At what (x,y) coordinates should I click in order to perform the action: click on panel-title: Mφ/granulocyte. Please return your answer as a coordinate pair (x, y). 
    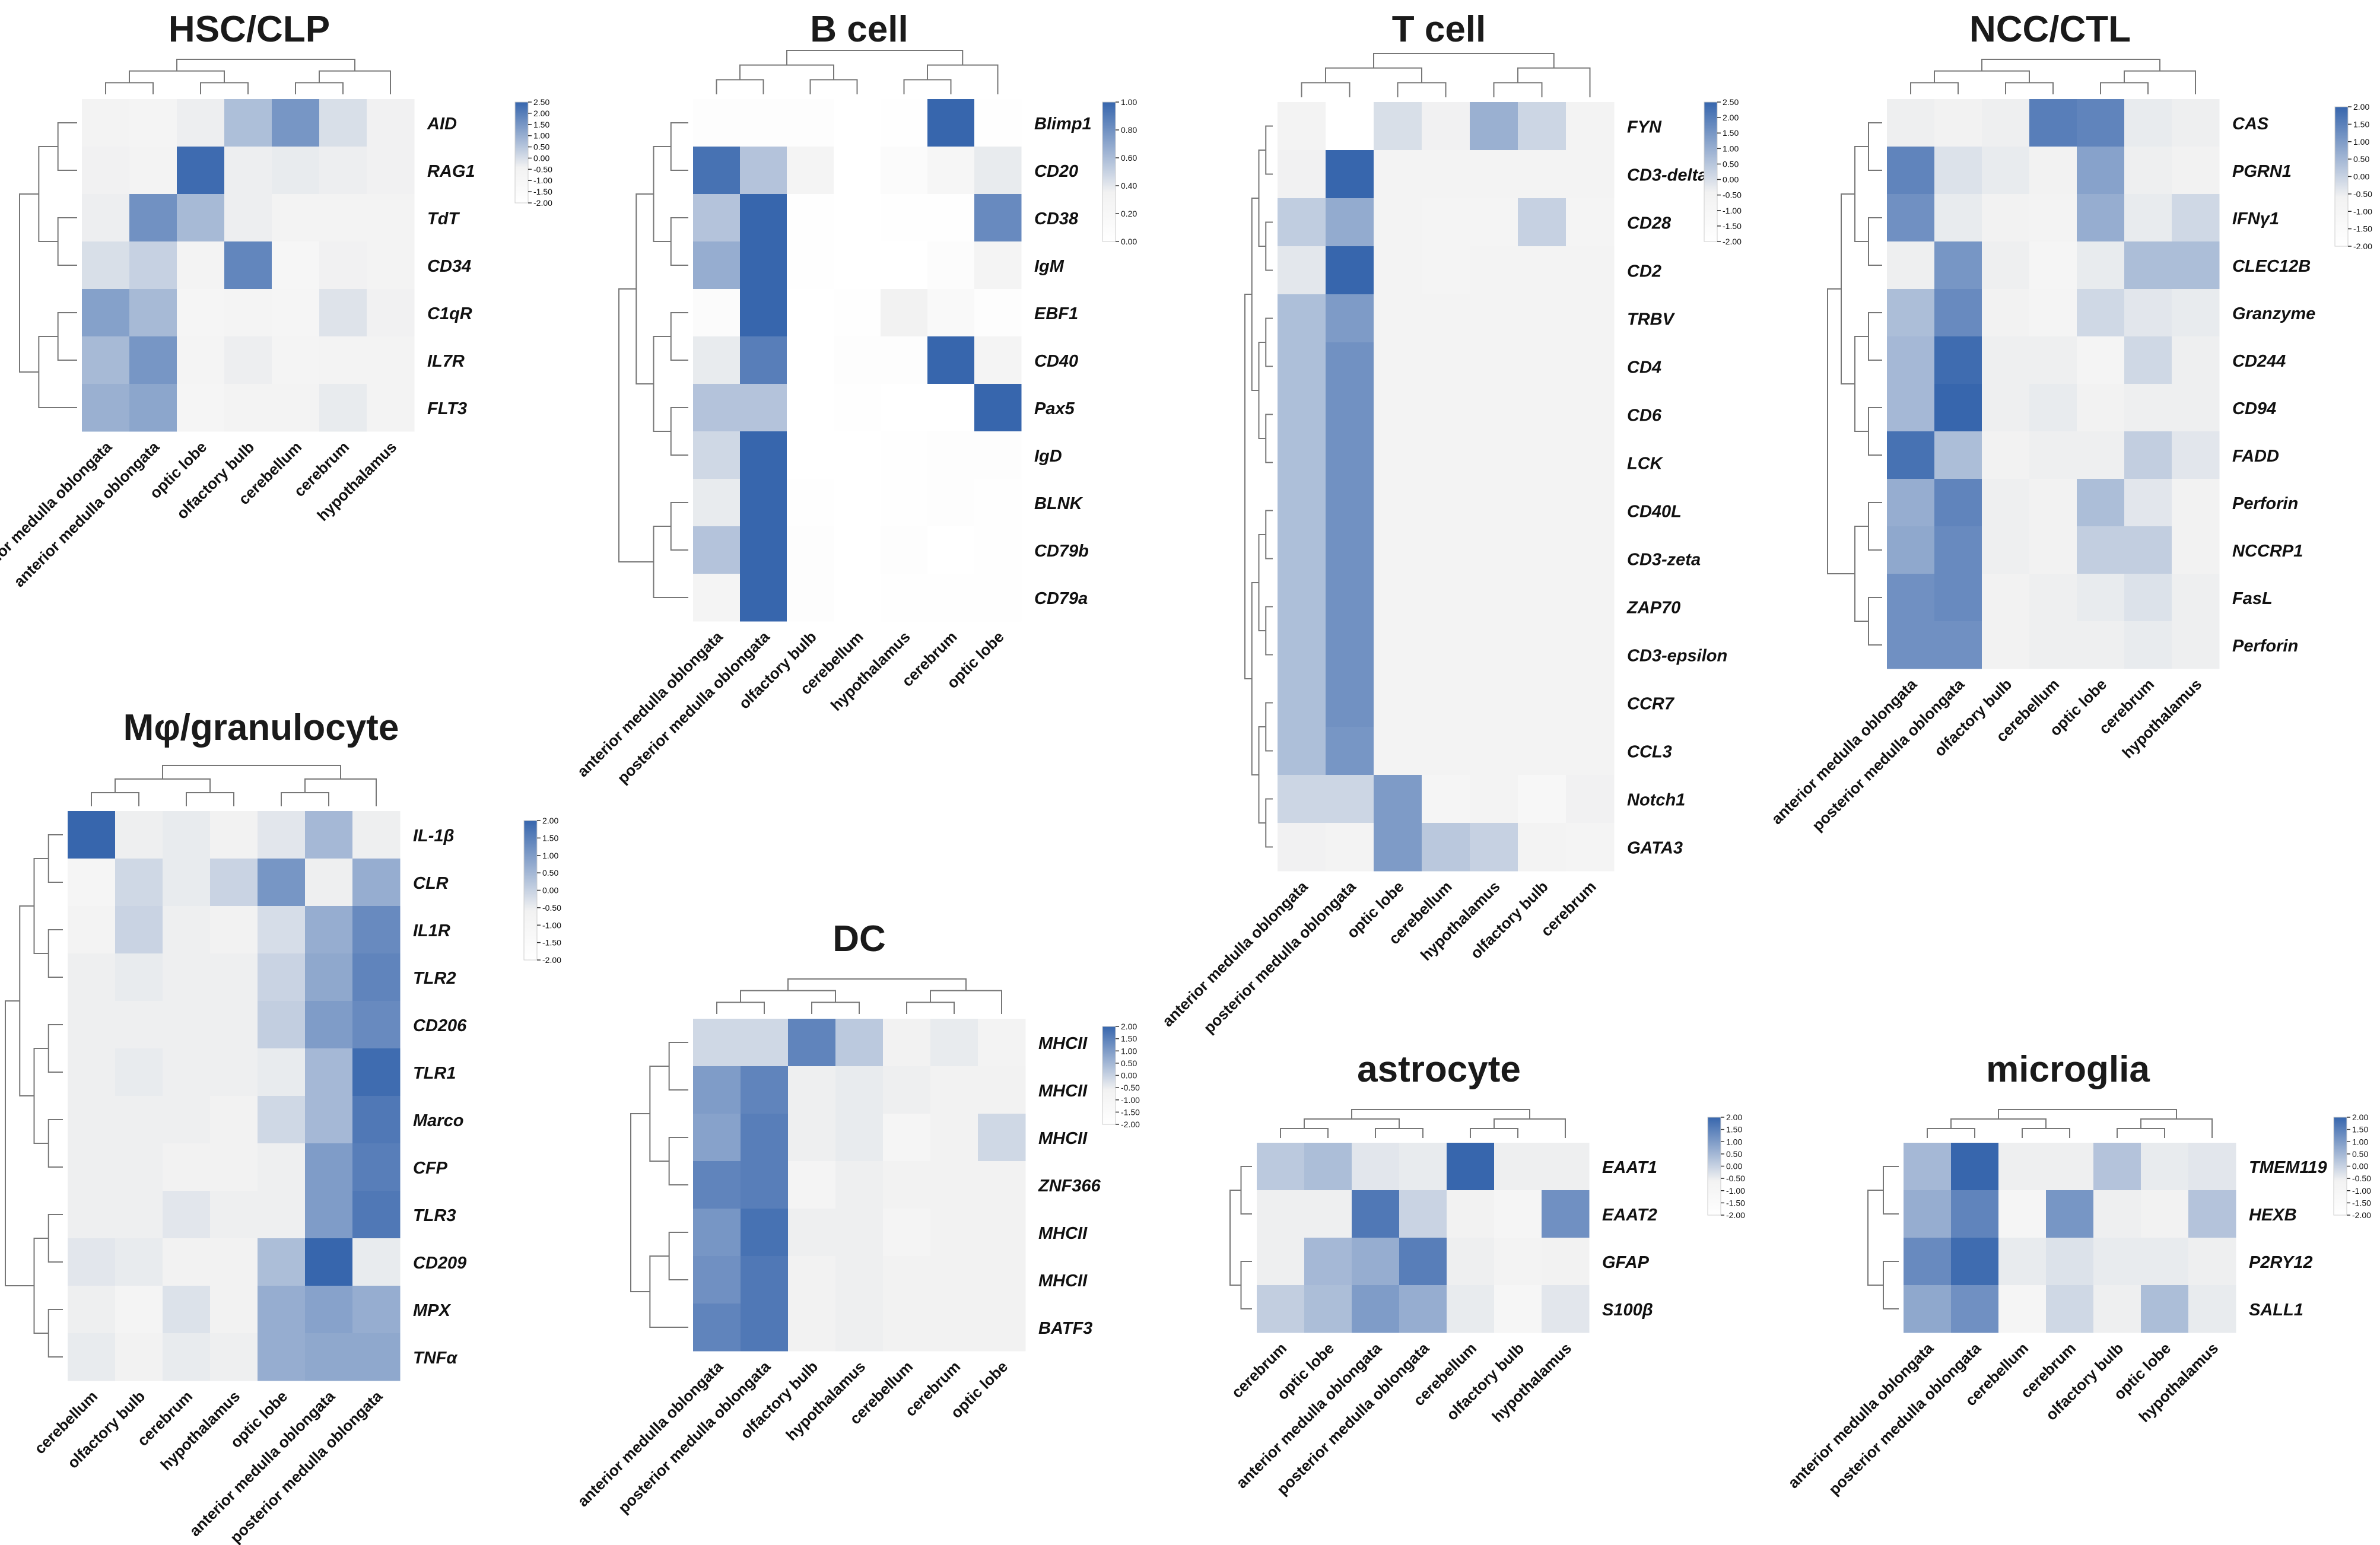
    Looking at the image, I should click on (261, 727).